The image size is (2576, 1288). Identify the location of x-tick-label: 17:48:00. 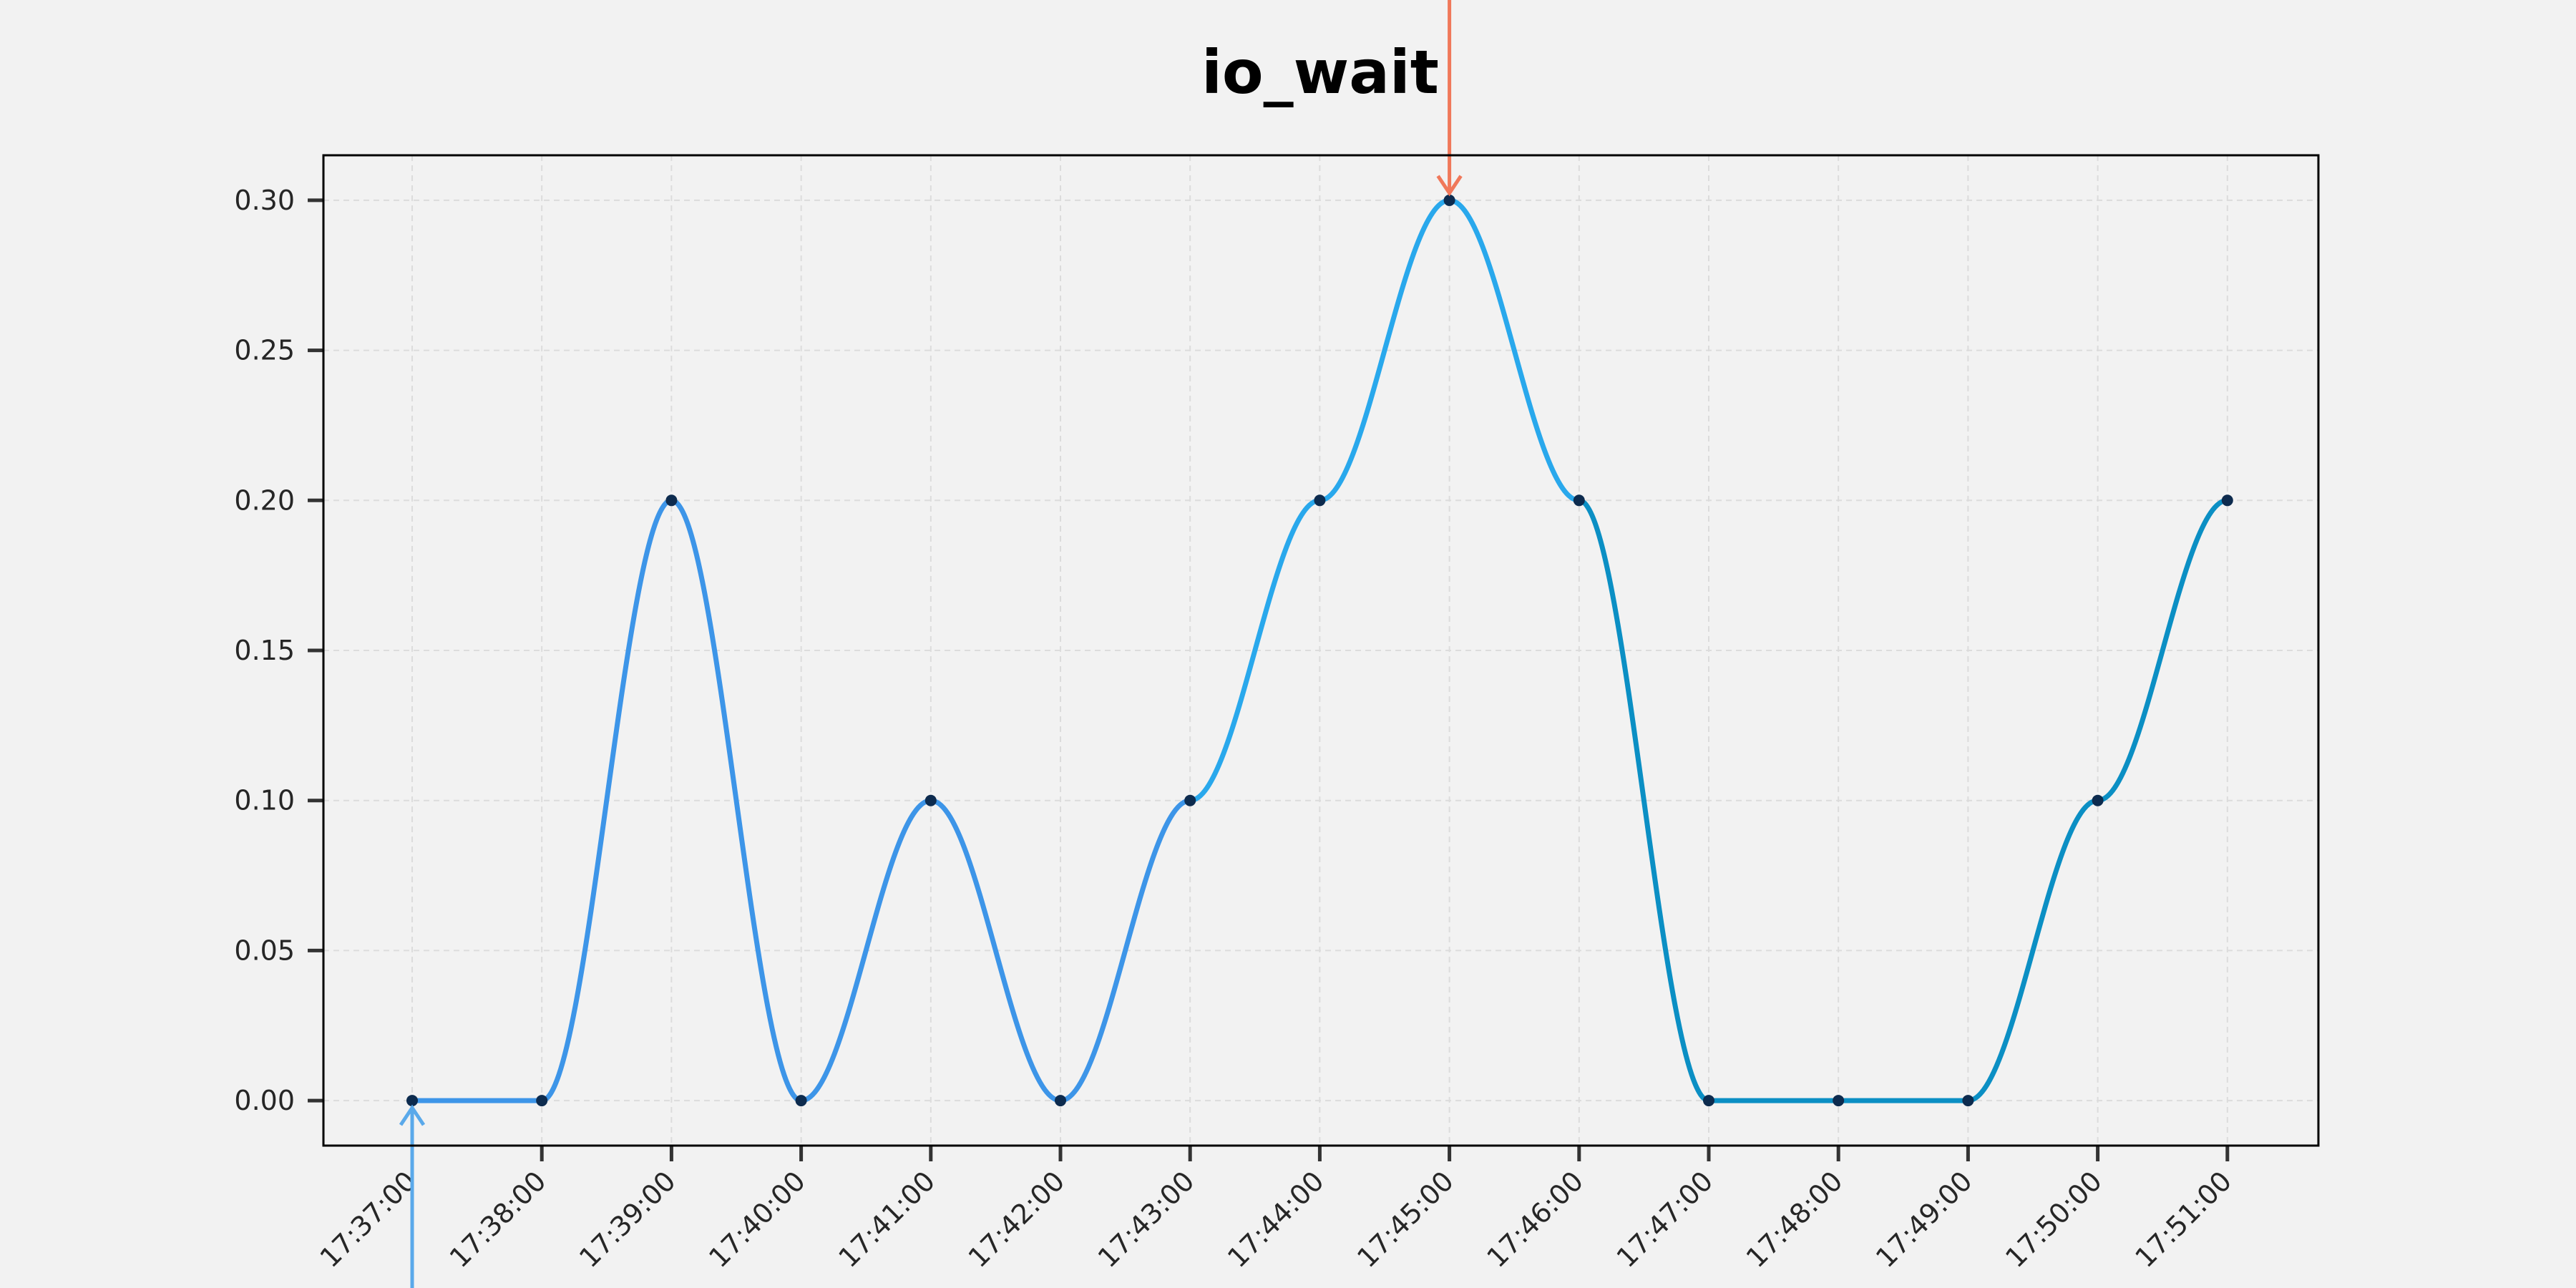
(1794, 1219).